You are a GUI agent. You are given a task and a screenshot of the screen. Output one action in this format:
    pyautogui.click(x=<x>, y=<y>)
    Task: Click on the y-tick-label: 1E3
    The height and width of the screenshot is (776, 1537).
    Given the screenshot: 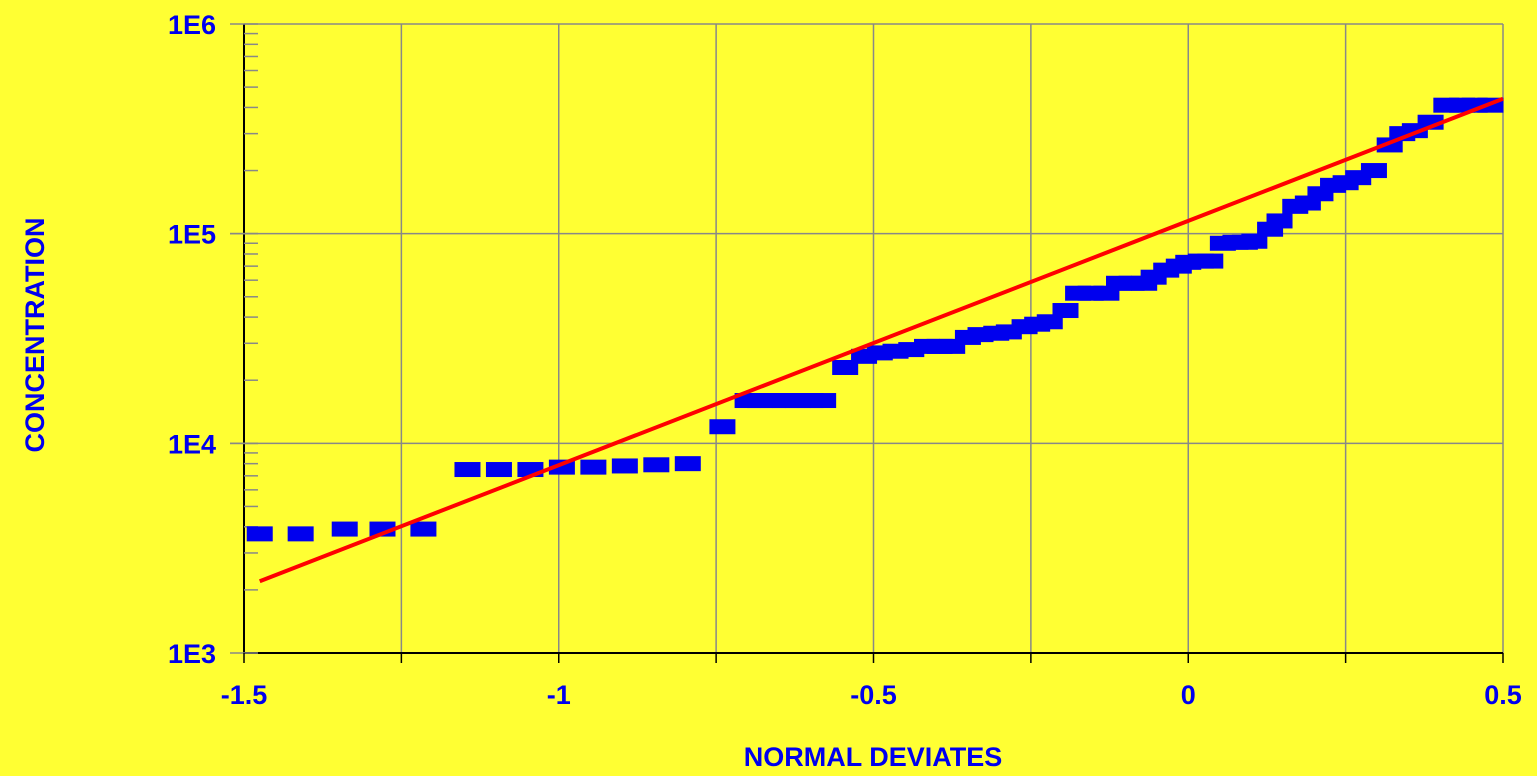 What is the action you would take?
    pyautogui.click(x=192, y=654)
    